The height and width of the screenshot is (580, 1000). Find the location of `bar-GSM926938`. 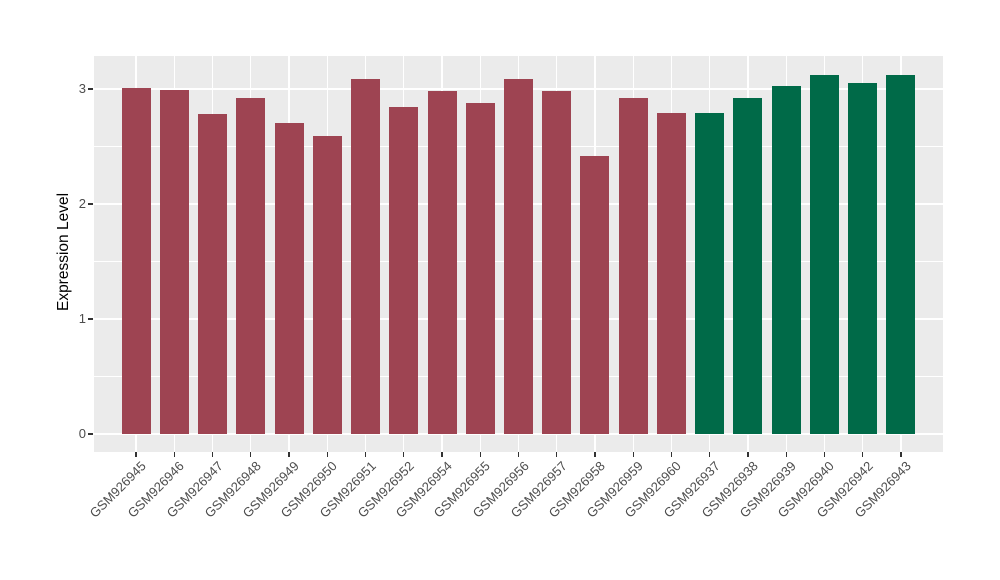

bar-GSM926938 is located at coordinates (748, 266).